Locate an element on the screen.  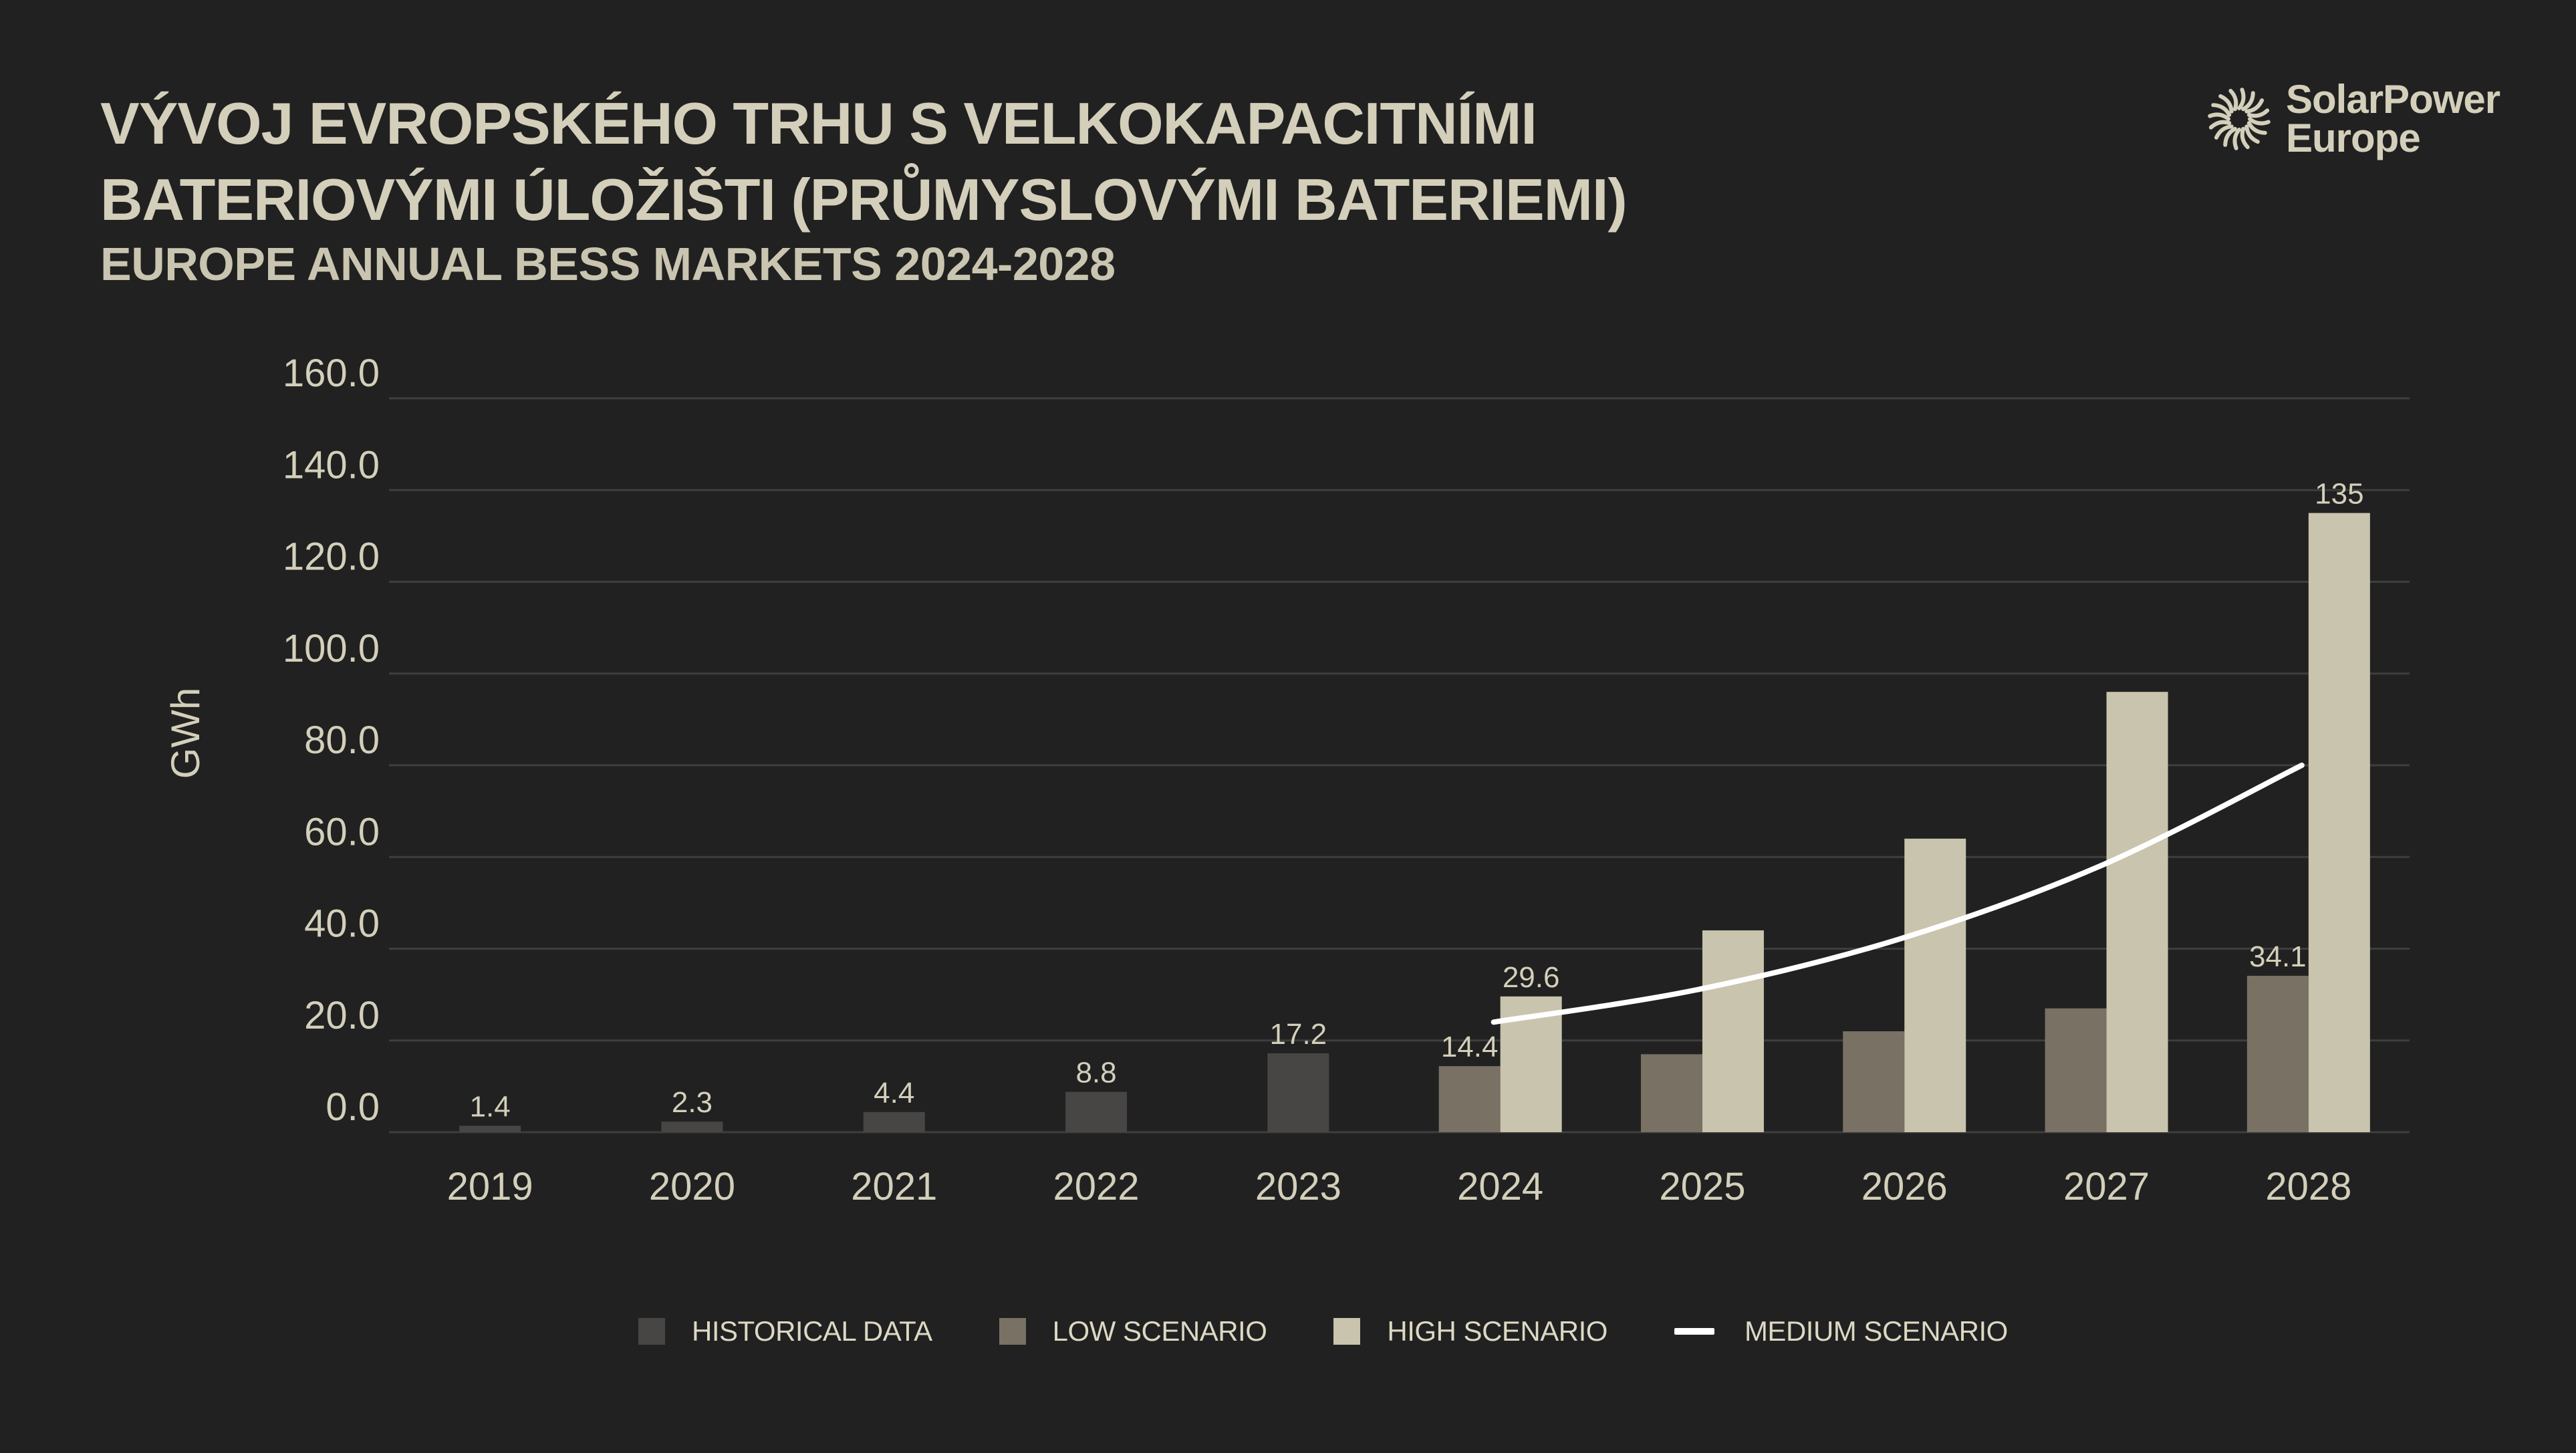
legend-item-low: LOW SCENARIO is located at coordinates (1133, 1331).